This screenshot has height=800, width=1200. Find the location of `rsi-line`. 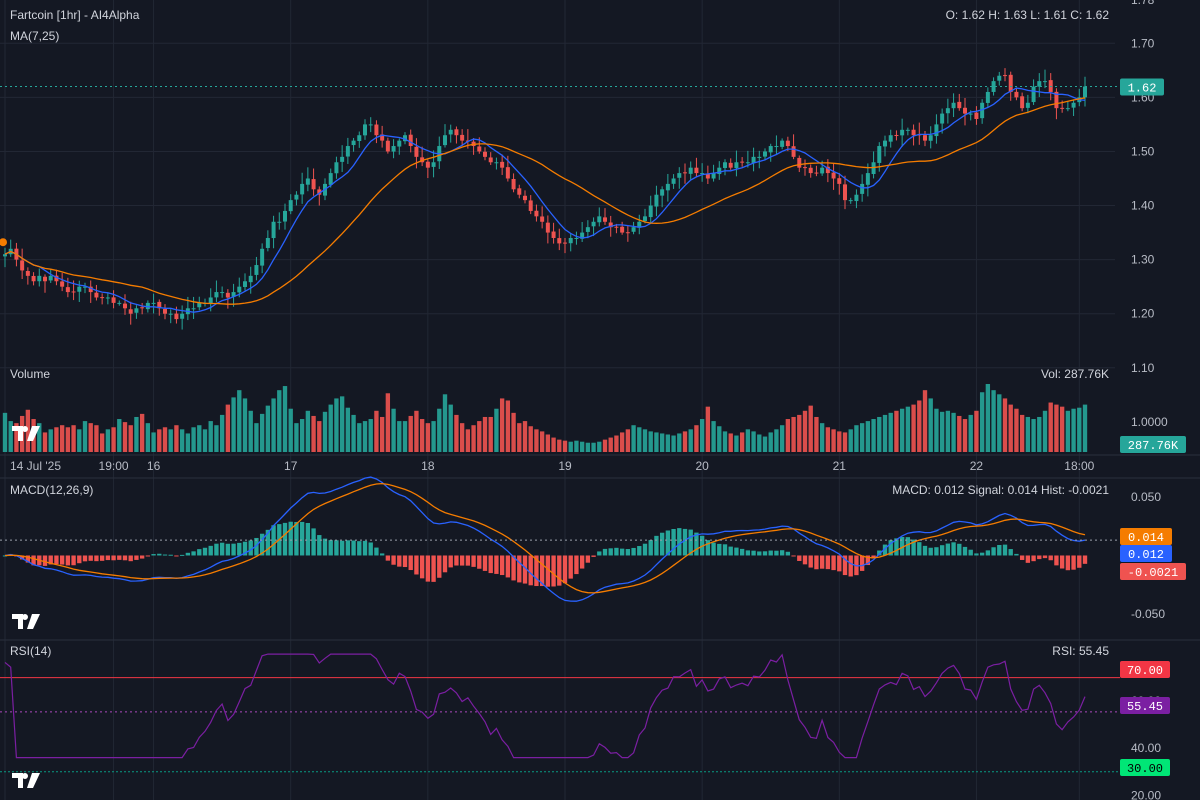

rsi-line is located at coordinates (545, 706).